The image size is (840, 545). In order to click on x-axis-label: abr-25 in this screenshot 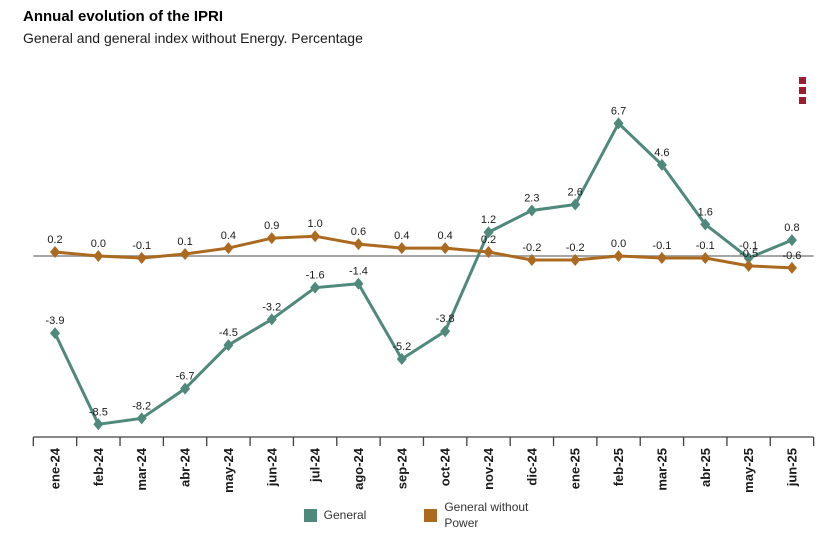, I will do `click(705, 467)`.